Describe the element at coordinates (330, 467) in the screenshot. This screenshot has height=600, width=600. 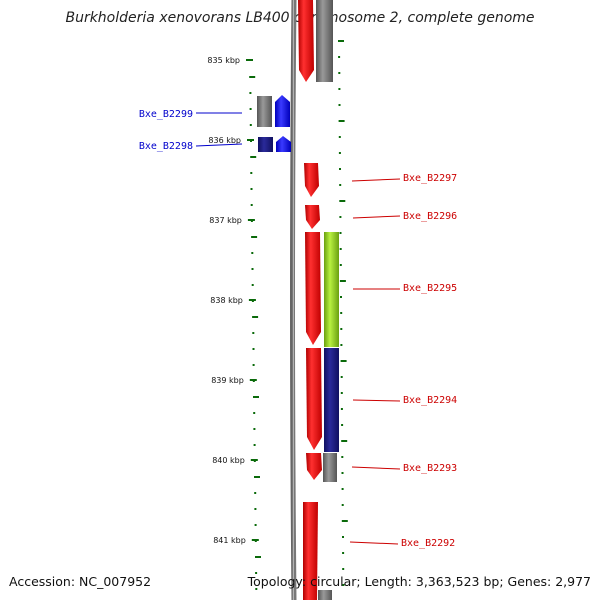
I see `gene-block-gray-lower` at that location.